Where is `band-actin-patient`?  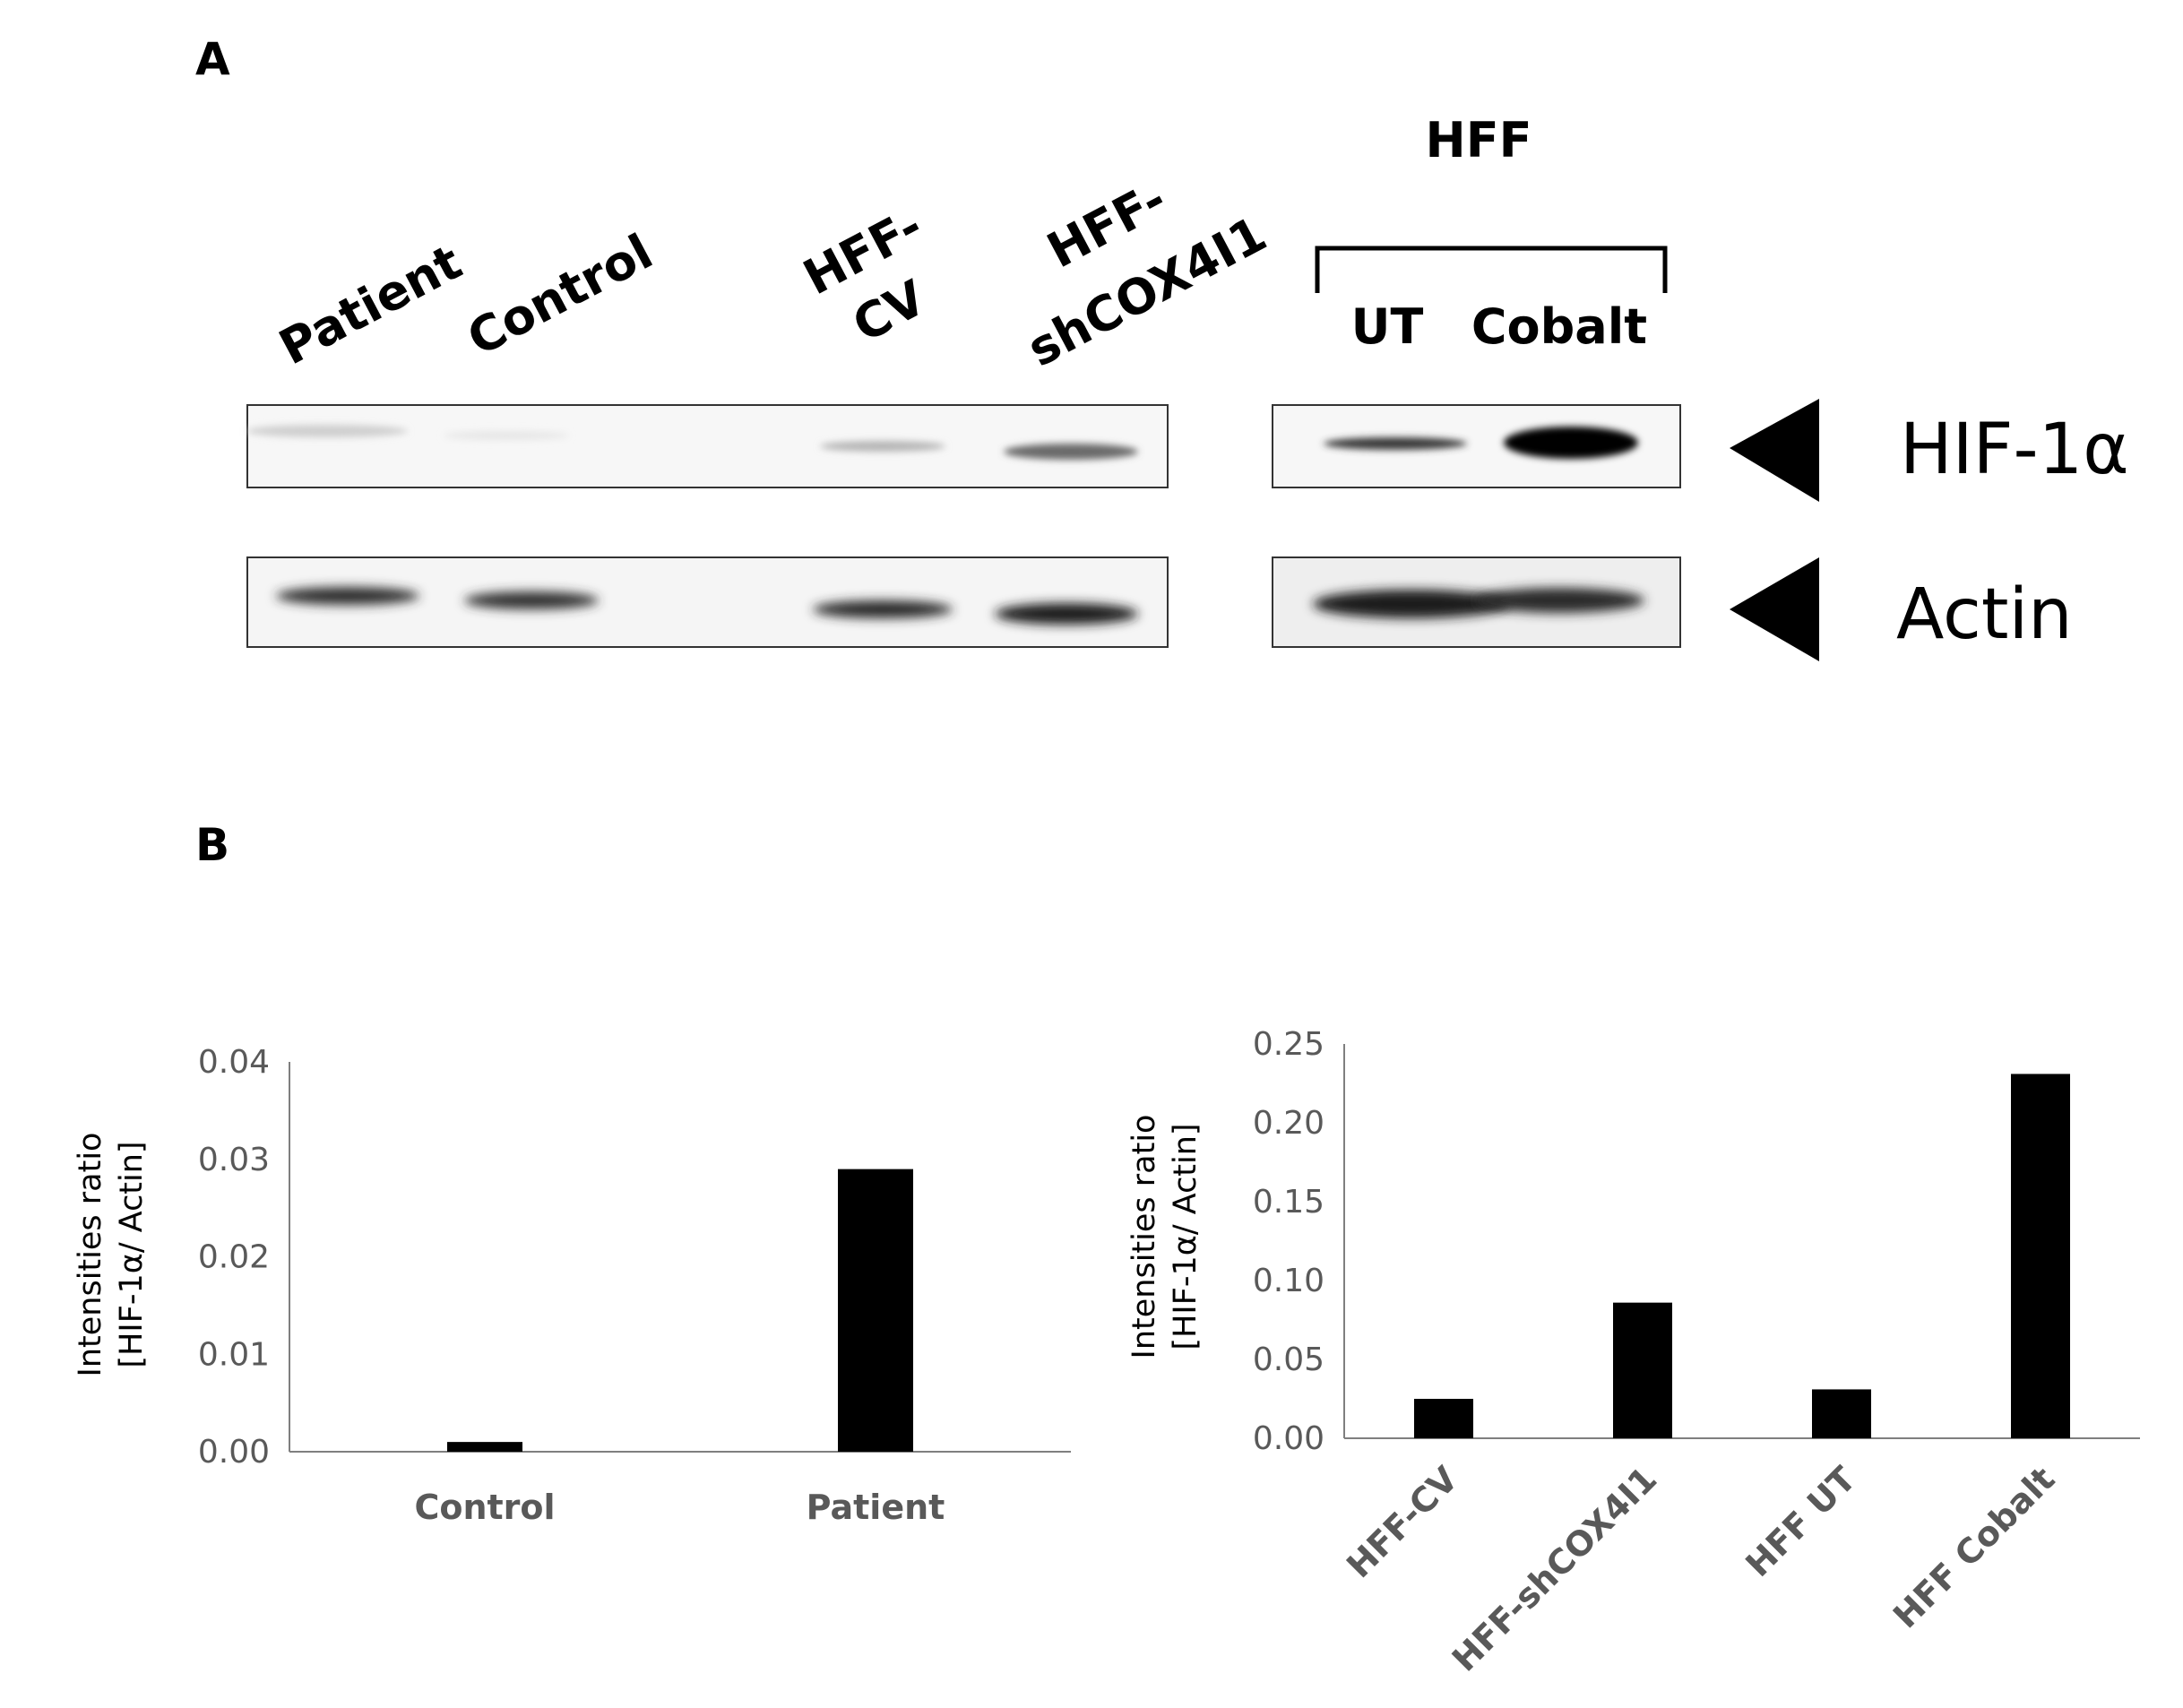
band-actin-patient is located at coordinates (347, 596).